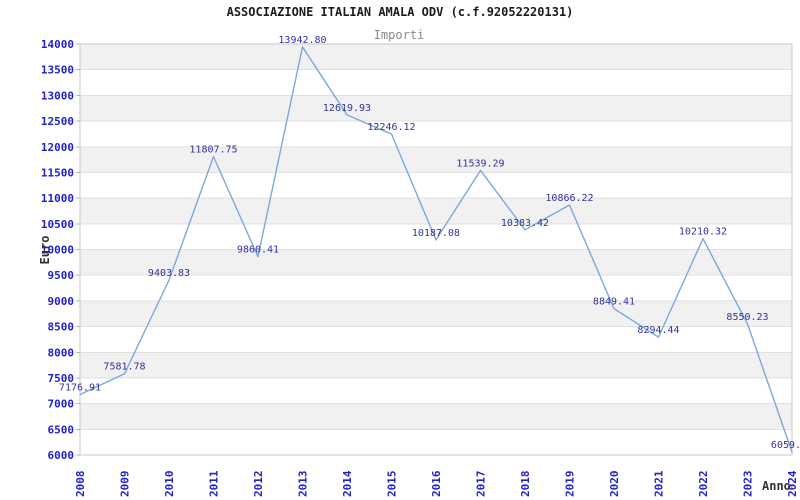 Image resolution: width=800 pixels, height=500 pixels. I want to click on x-tick-label: 2010, so click(169, 484).